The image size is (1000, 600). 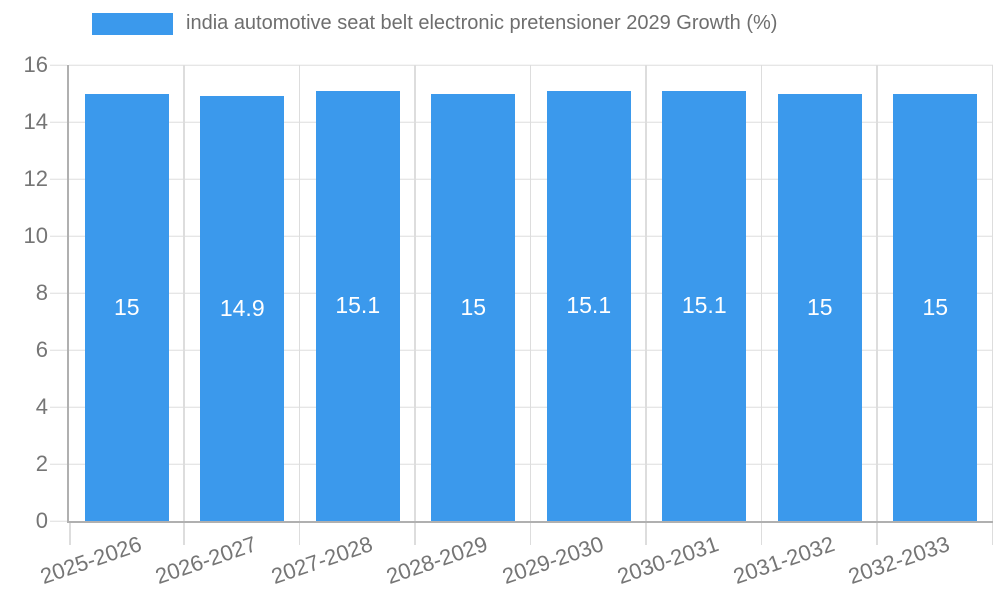 What do you see at coordinates (437, 560) in the screenshot?
I see `x-tick-label: 2028-2029` at bounding box center [437, 560].